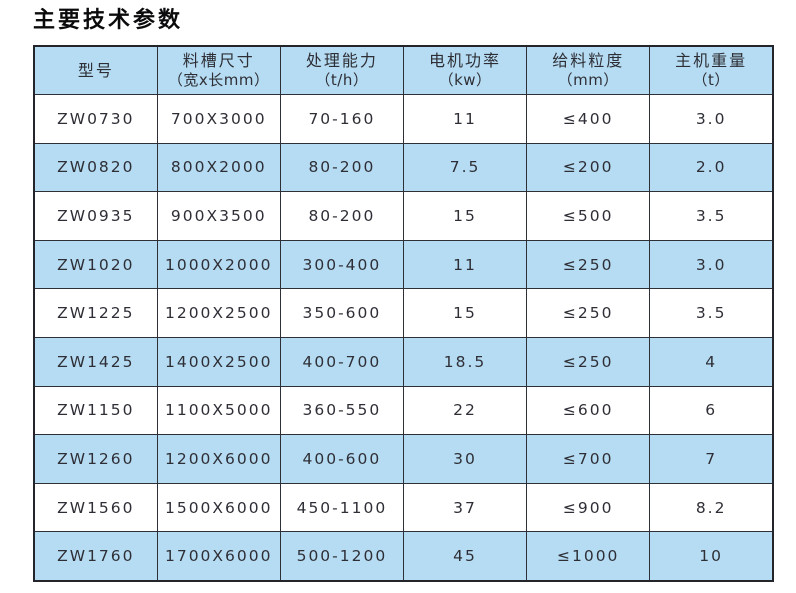  I want to click on model-cell: ZW1020, so click(95, 264).